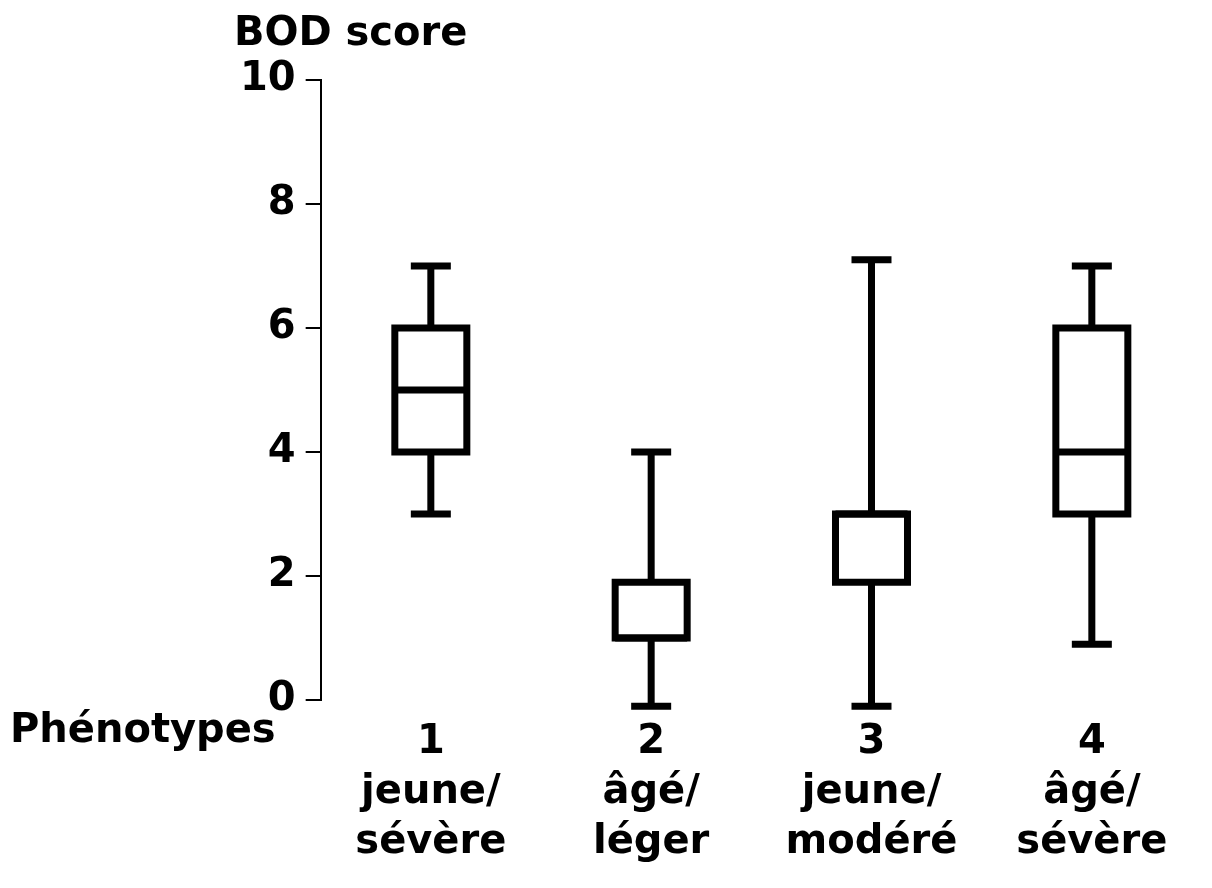 The width and height of the screenshot is (1212, 888). Describe the element at coordinates (651, 789) in the screenshot. I see `x-tick-label: 2 âgé/ léger` at that location.